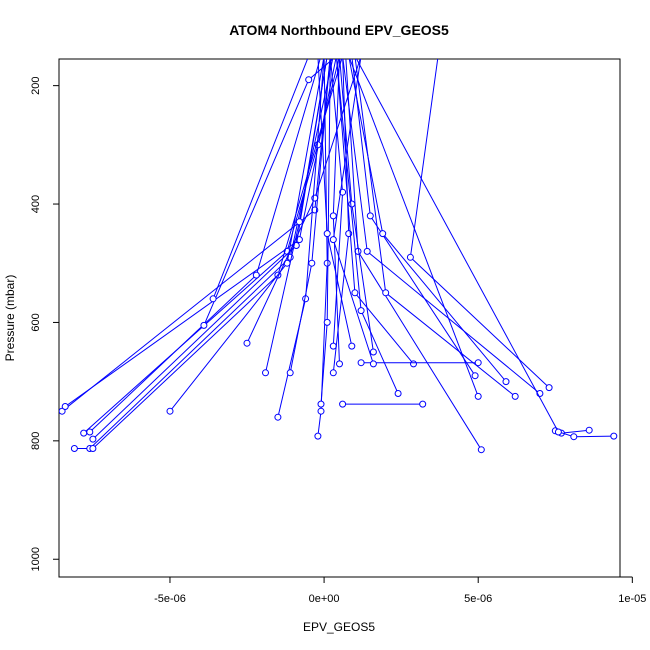 This screenshot has width=650, height=650. I want to click on chart-title: ATOM4 Northbound EPV_GEOS5, so click(339, 30).